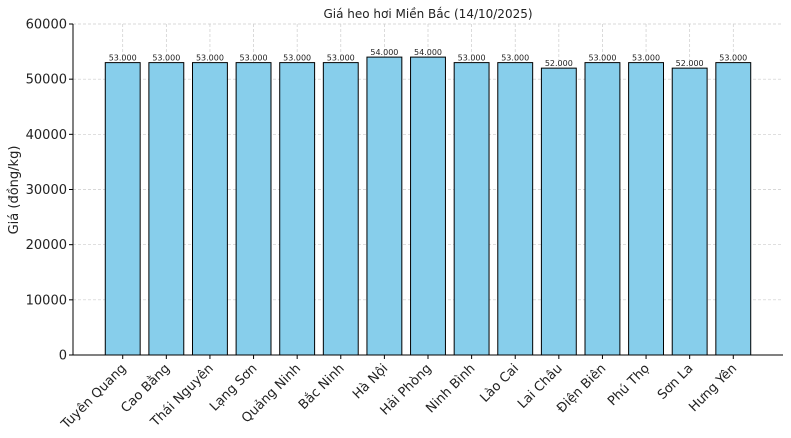 Image resolution: width=791 pixels, height=438 pixels. What do you see at coordinates (46, 25) in the screenshot?
I see `y-tick-label: 60000` at bounding box center [46, 25].